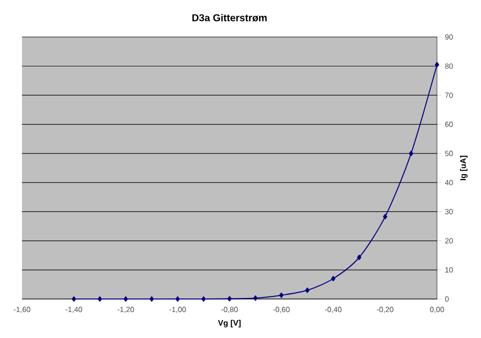 The height and width of the screenshot is (338, 481). What do you see at coordinates (229, 18) in the screenshot?
I see `chart-title: D3a Gitterstrøm` at bounding box center [229, 18].